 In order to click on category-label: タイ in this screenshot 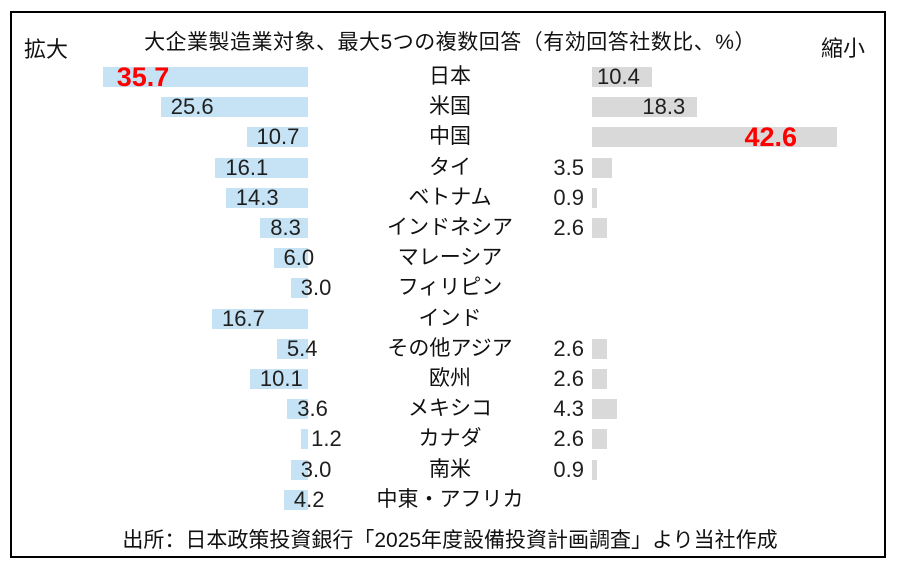, I will do `click(450, 167)`.